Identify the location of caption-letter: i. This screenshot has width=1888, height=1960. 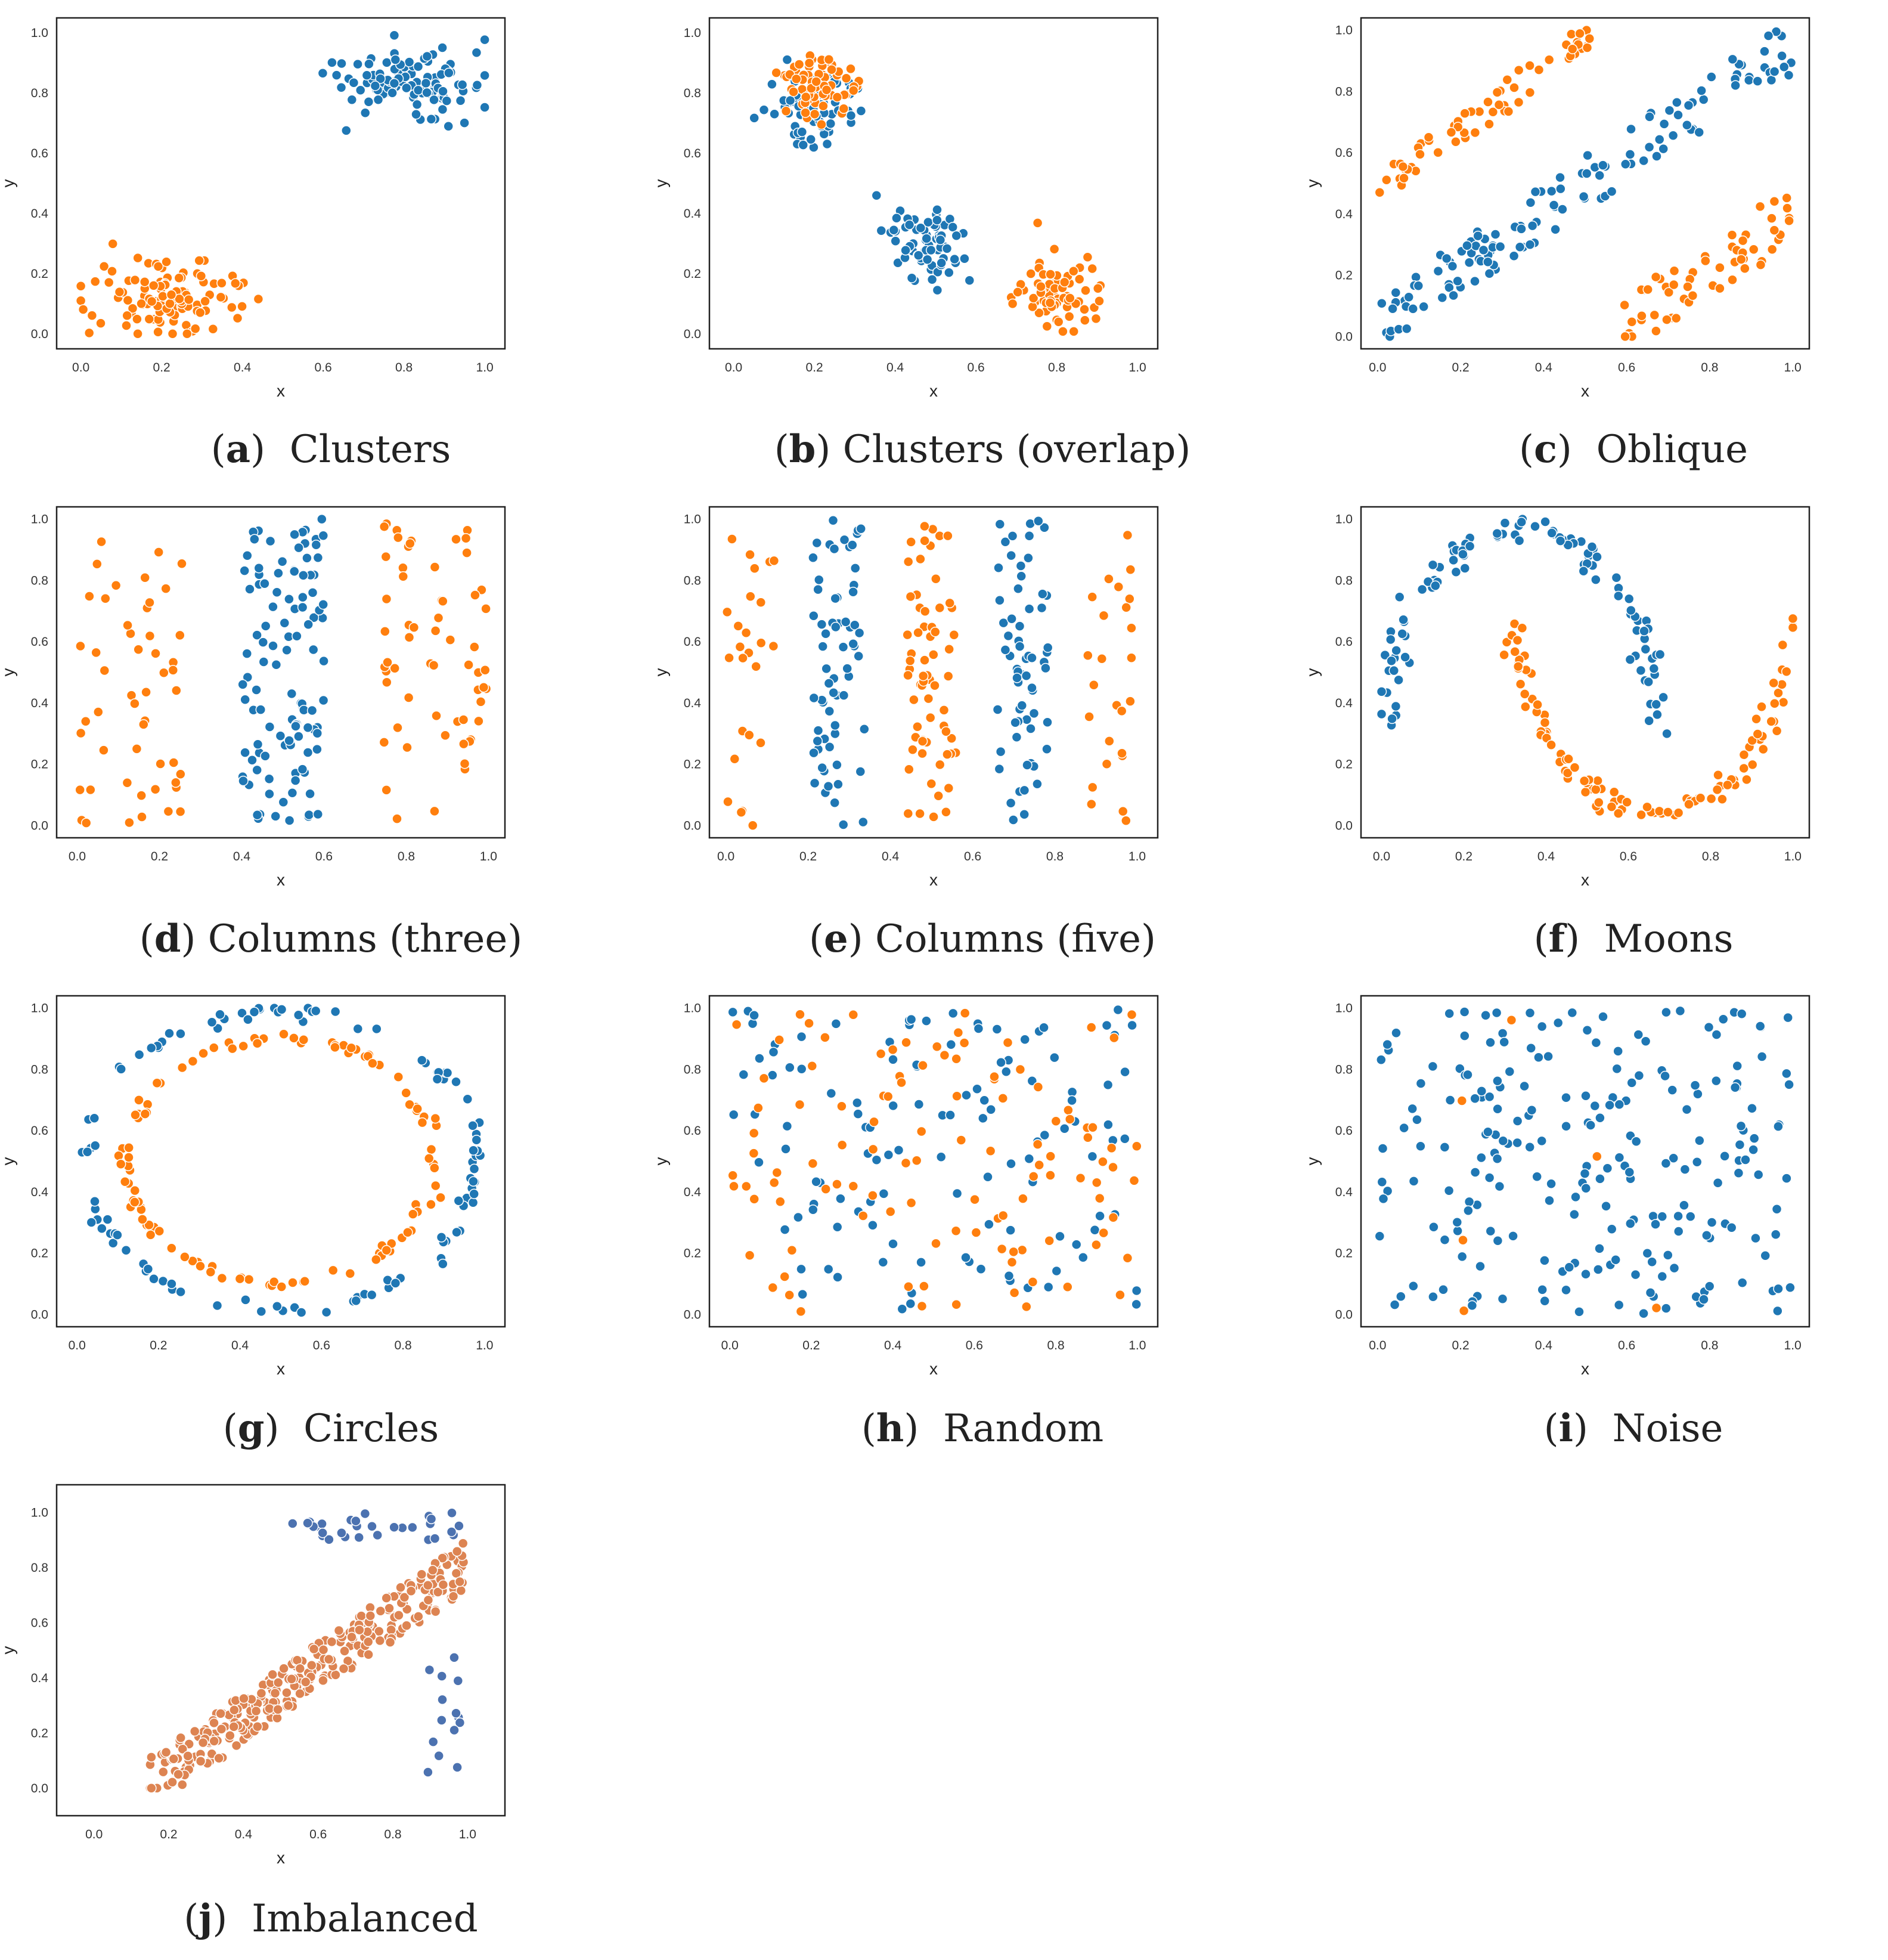
(1565, 1428).